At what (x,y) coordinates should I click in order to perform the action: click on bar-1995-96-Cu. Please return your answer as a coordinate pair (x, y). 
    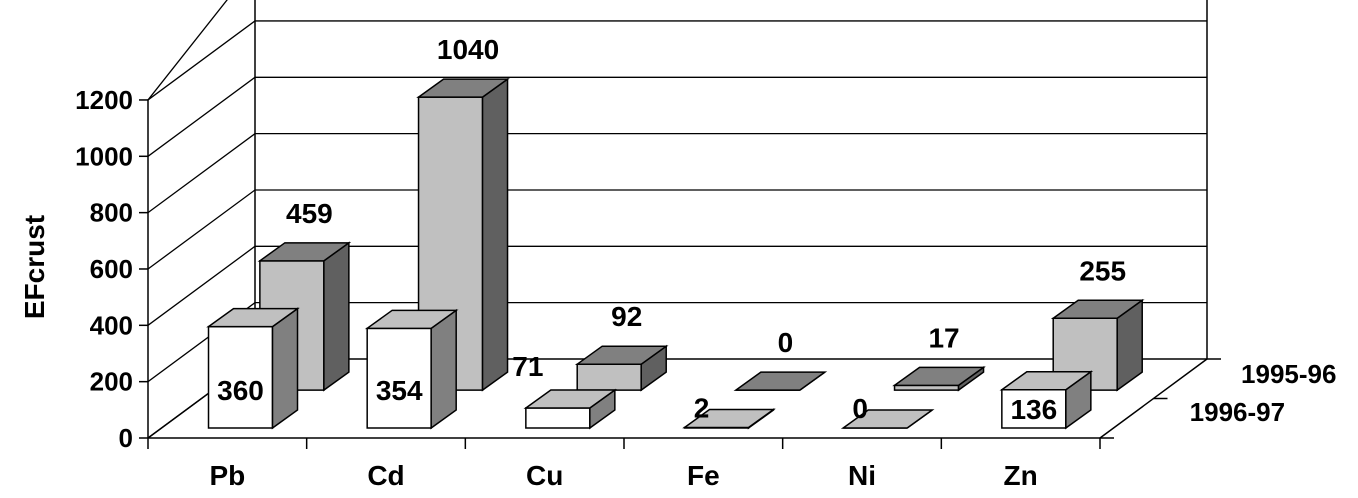
    Looking at the image, I should click on (621, 368).